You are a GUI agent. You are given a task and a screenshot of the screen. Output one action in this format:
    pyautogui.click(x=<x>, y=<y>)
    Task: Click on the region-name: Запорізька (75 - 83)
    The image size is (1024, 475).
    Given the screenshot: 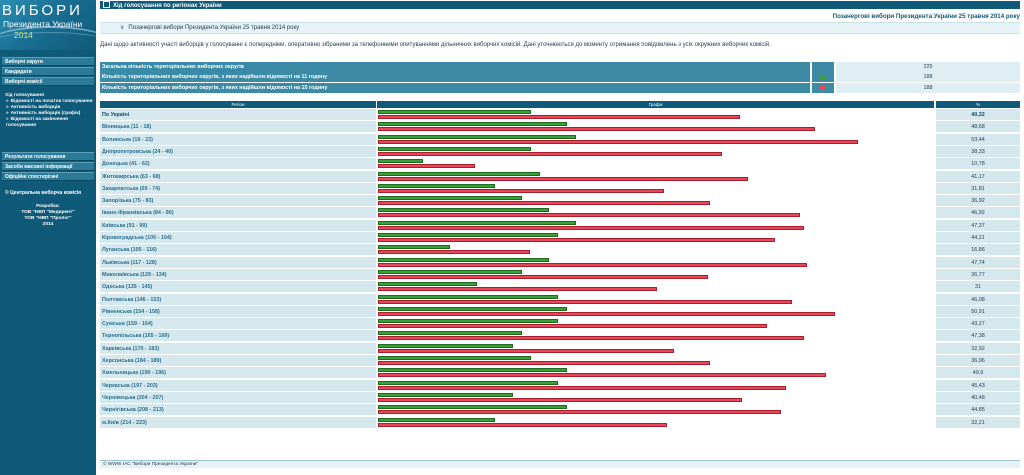 What is the action you would take?
    pyautogui.click(x=238, y=201)
    